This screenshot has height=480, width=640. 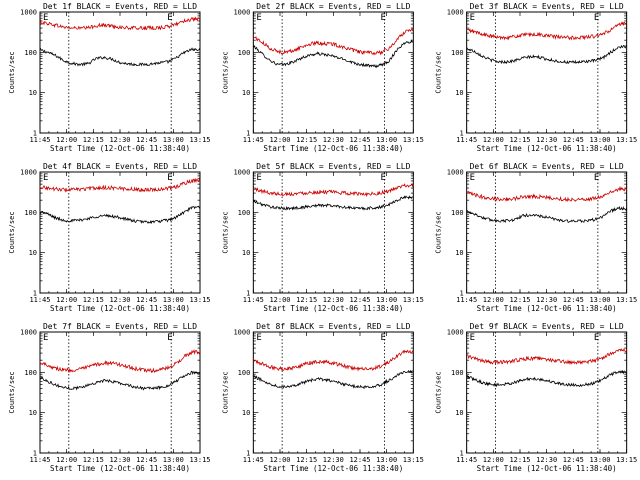 I want to click on plot-title: Det 5f BLACK = Events, RED = LLD, so click(x=333, y=166).